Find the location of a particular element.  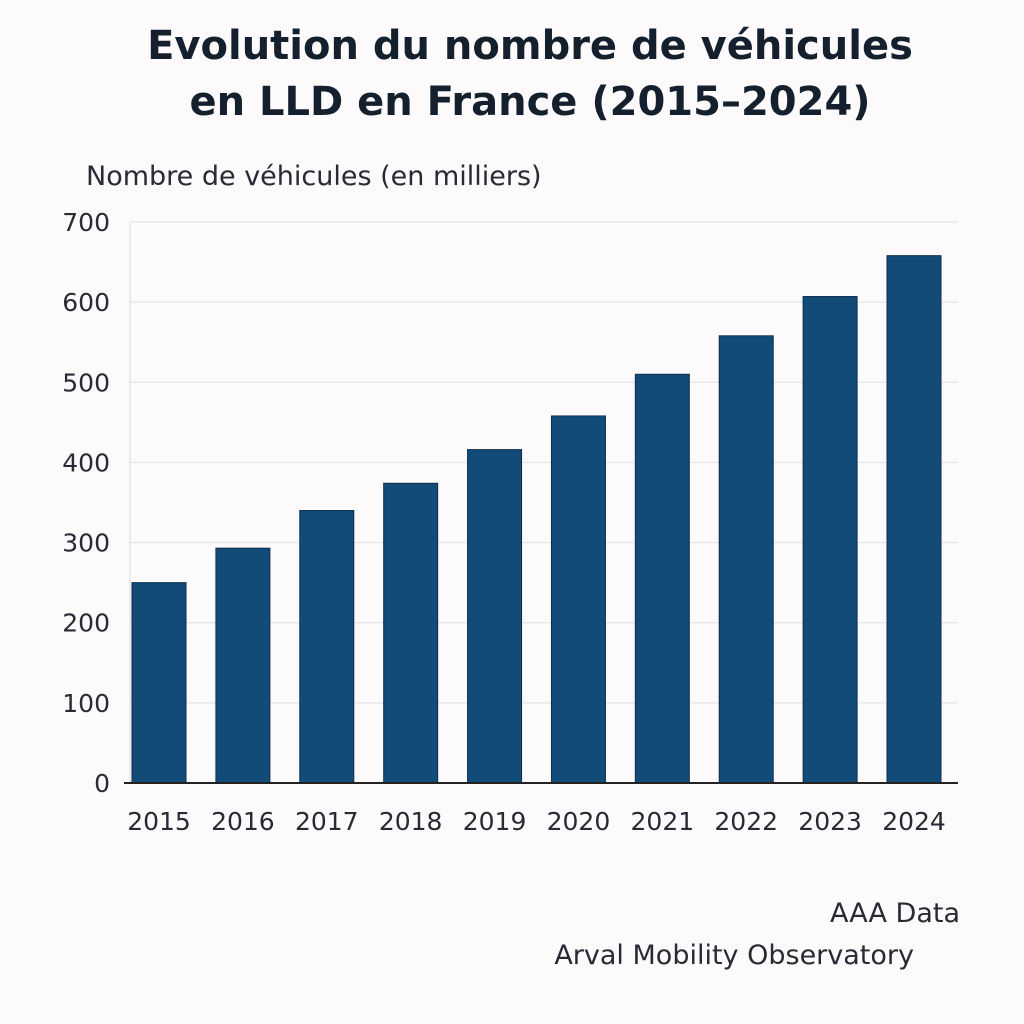

x-tick-label: 2023 is located at coordinates (830, 821).